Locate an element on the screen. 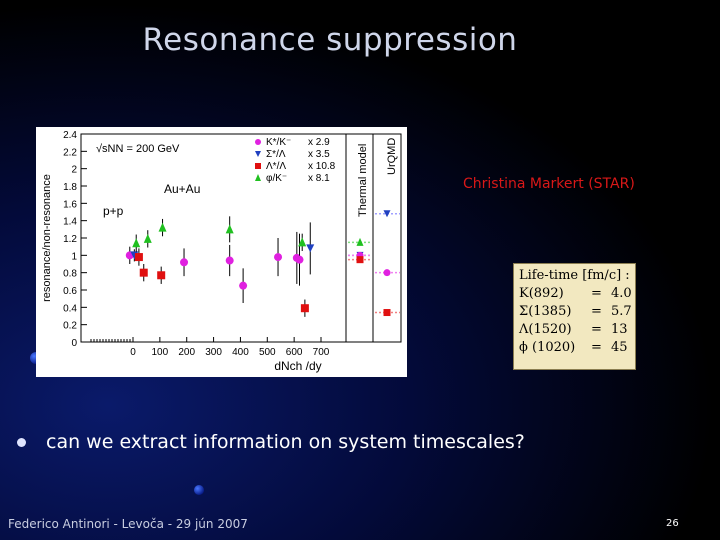 This screenshot has width=720, height=540. y-tick-label: 1.2 is located at coordinates (70, 239).